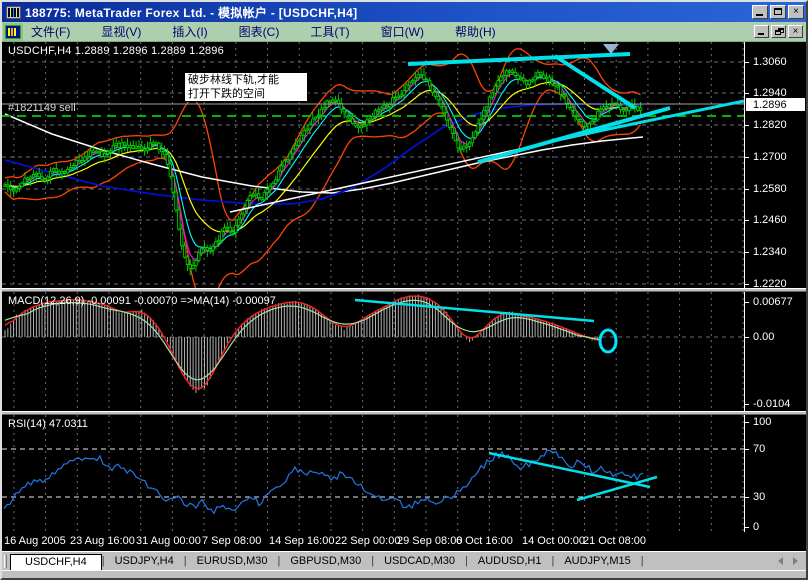 The image size is (808, 580). Describe the element at coordinates (796, 12) in the screenshot. I see `close-button: ×` at that location.